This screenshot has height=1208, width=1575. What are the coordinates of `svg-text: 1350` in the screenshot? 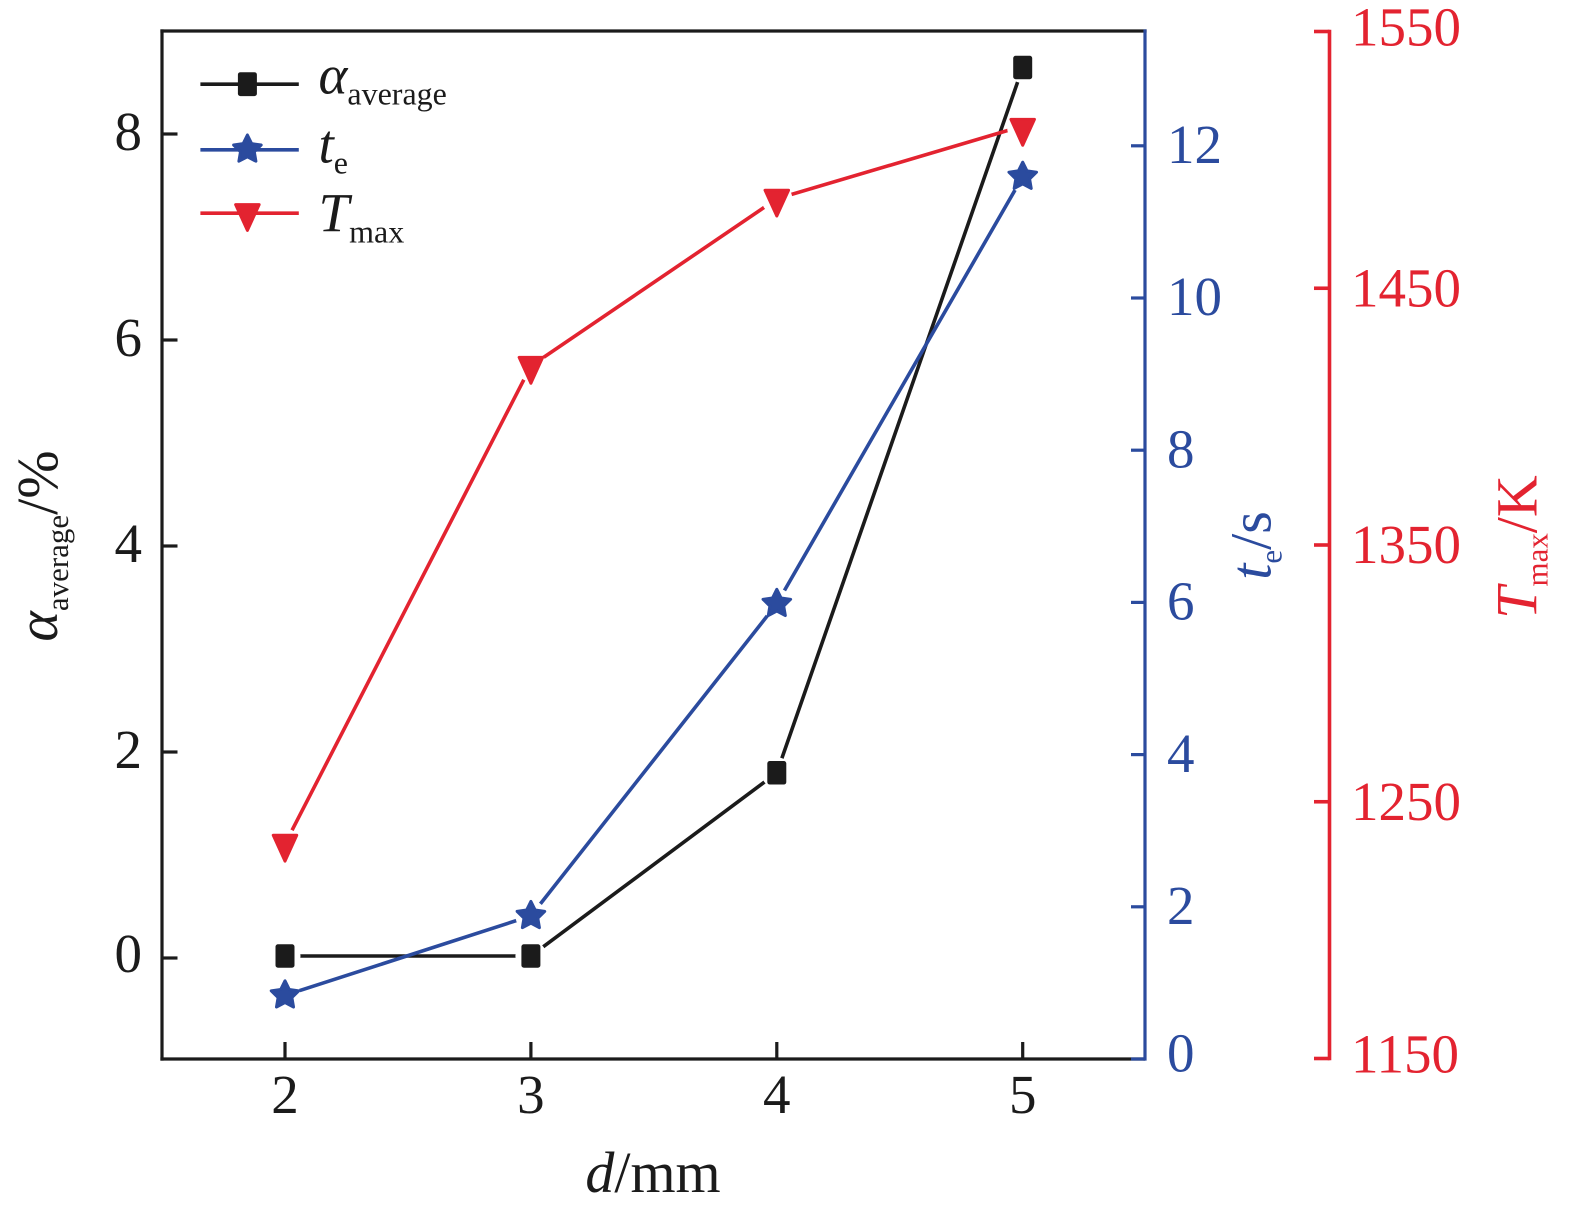 It's located at (1406, 544).